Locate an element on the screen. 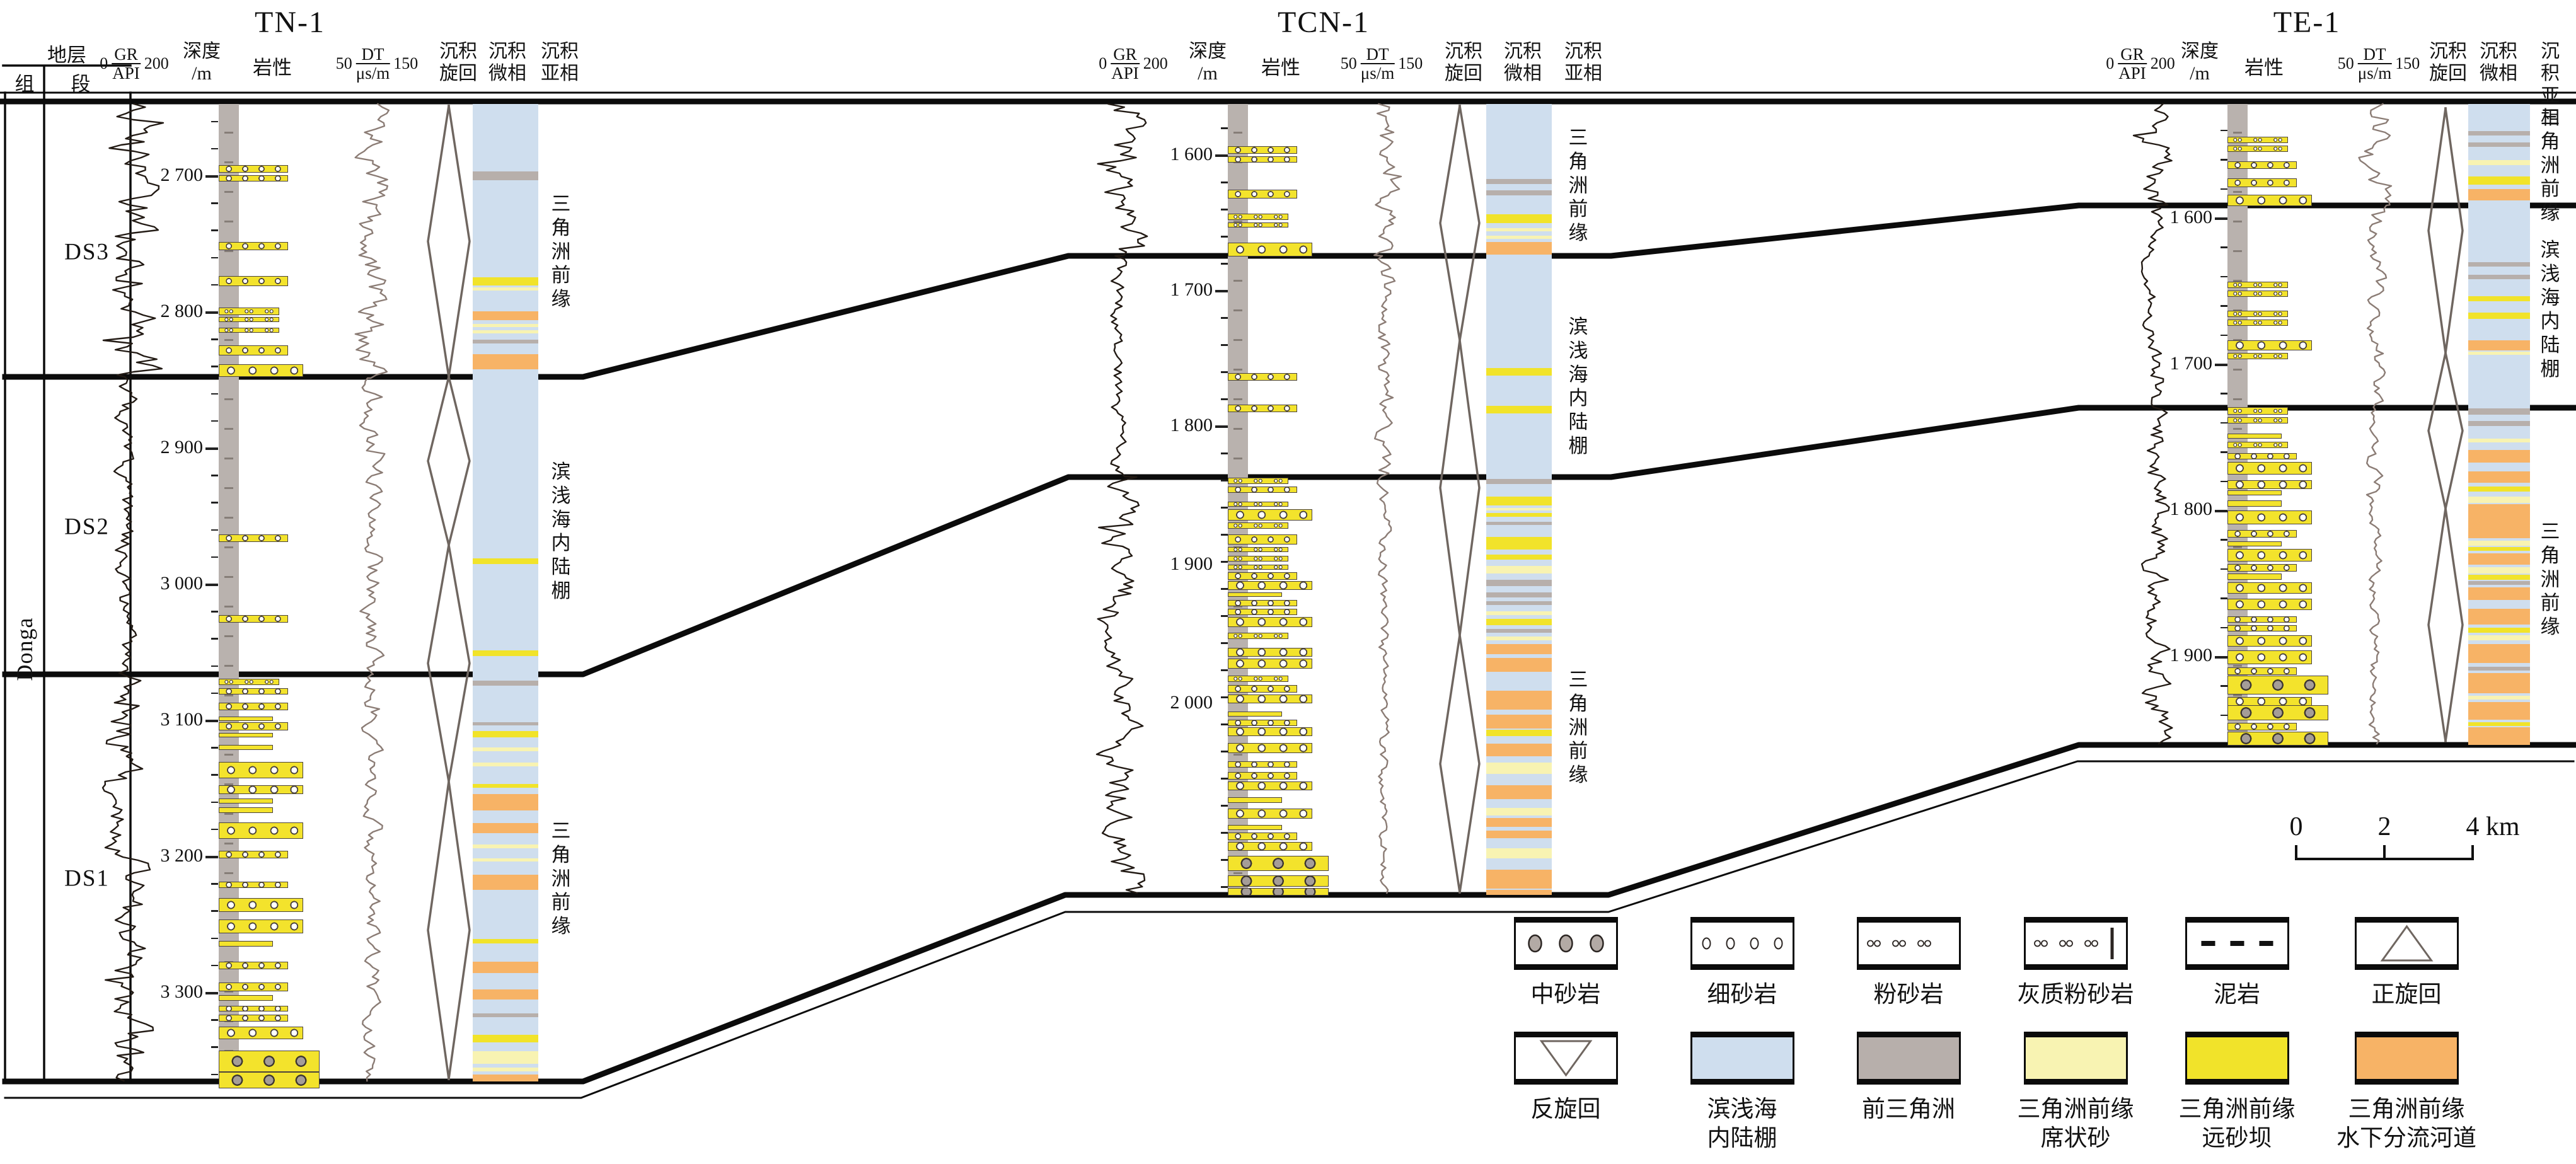 This screenshot has height=1164, width=2576. cycle-outline-left is located at coordinates (2437, 424).